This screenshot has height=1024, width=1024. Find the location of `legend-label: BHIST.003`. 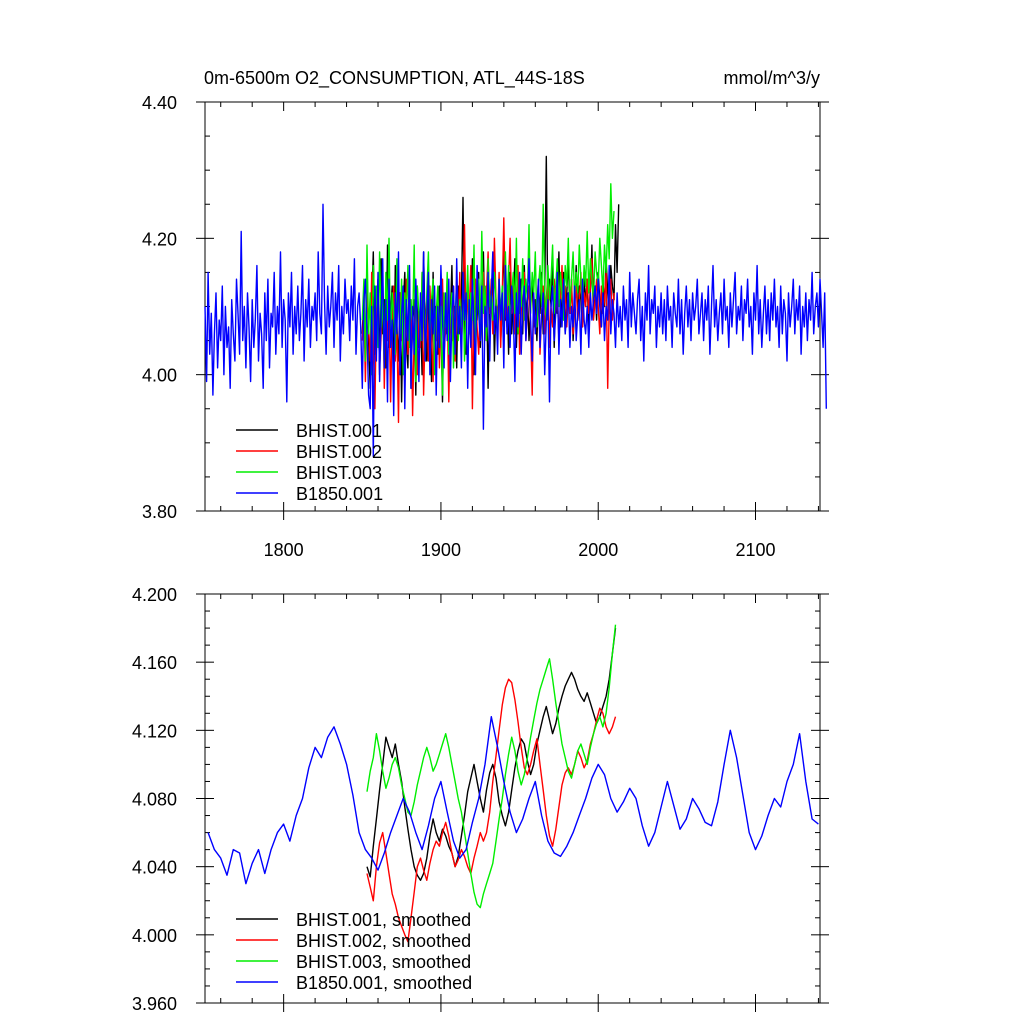

legend-label: BHIST.003 is located at coordinates (339, 473).